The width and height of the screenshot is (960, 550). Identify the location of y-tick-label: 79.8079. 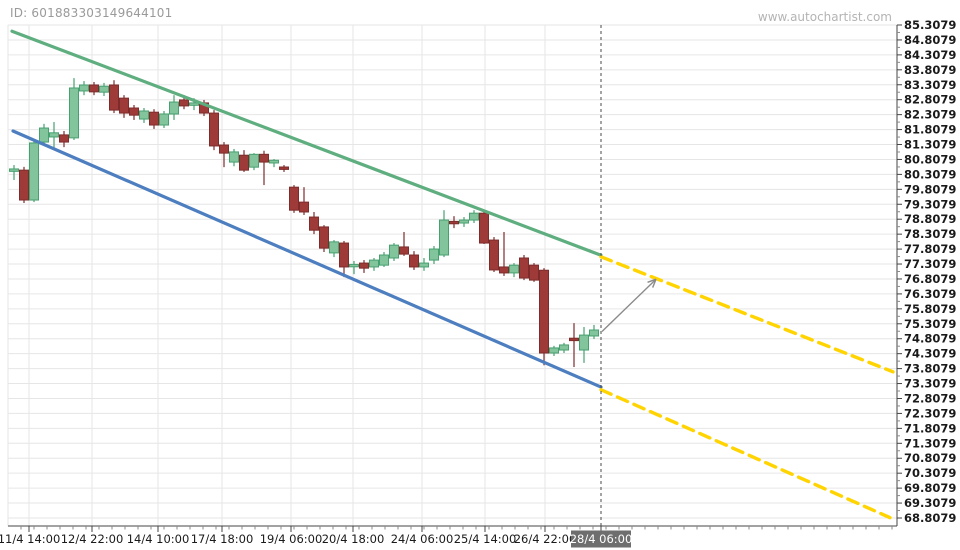
(930, 189).